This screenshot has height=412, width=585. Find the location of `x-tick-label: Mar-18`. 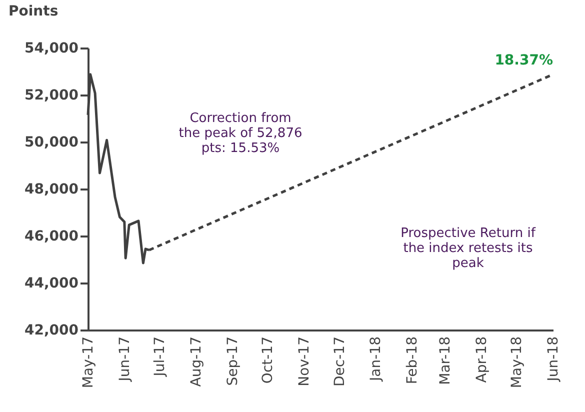

x-tick-label: Mar-18 is located at coordinates (445, 360).